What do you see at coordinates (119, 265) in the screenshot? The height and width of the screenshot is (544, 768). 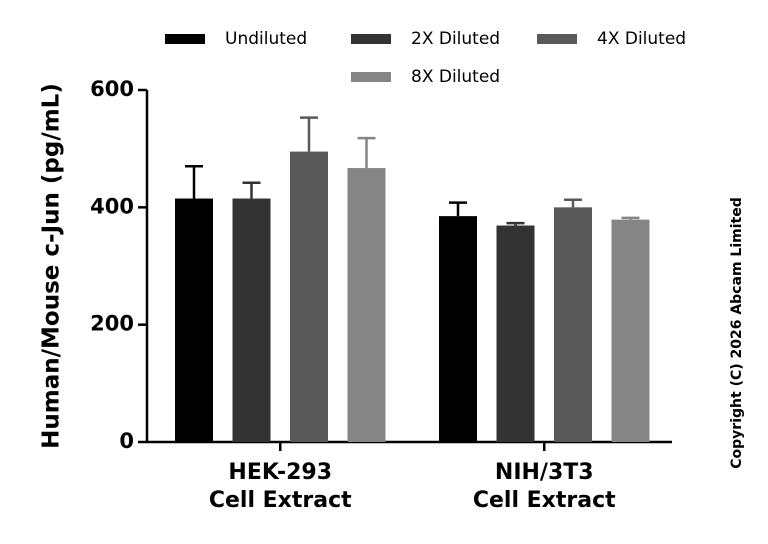 I see `y-axis: 0 200 400 600` at bounding box center [119, 265].